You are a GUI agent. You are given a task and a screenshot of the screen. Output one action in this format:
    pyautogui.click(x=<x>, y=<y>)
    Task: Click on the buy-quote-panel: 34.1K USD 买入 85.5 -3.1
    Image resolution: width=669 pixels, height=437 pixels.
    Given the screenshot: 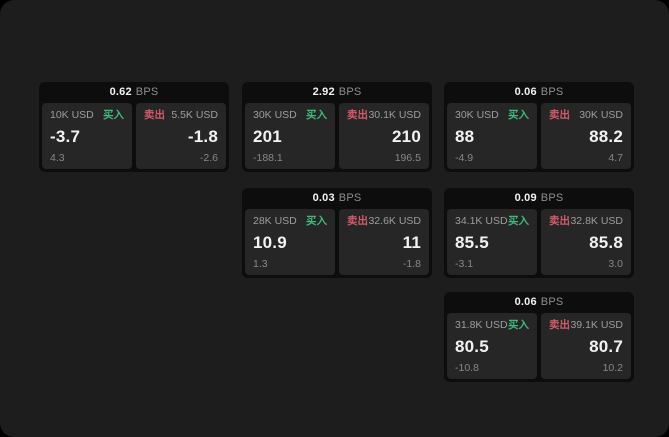 What is the action you would take?
    pyautogui.click(x=492, y=242)
    